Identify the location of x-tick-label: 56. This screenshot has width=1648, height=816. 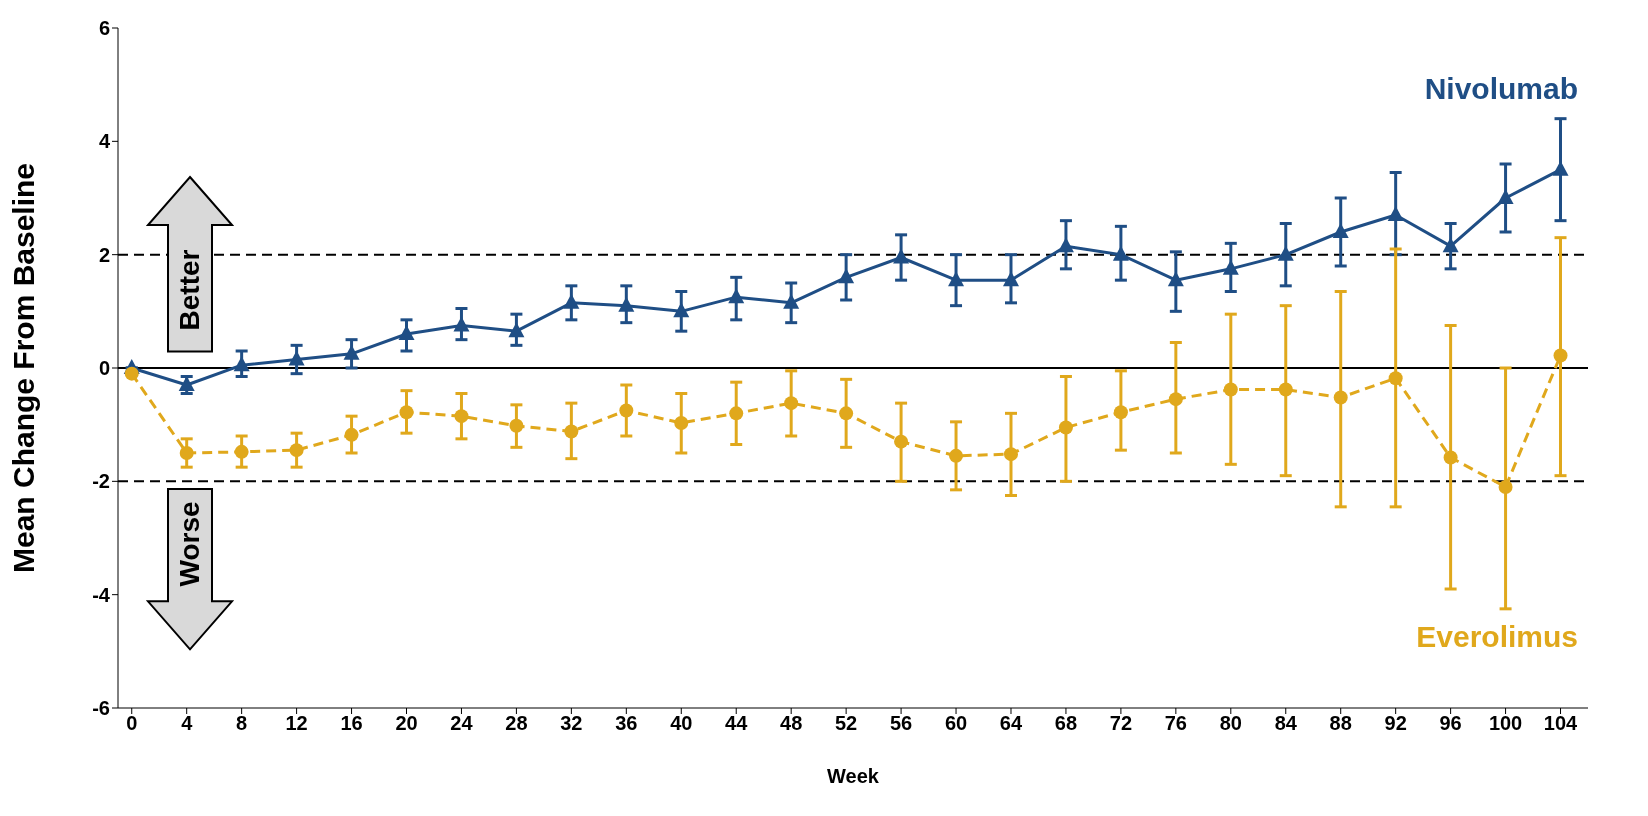
(901, 723).